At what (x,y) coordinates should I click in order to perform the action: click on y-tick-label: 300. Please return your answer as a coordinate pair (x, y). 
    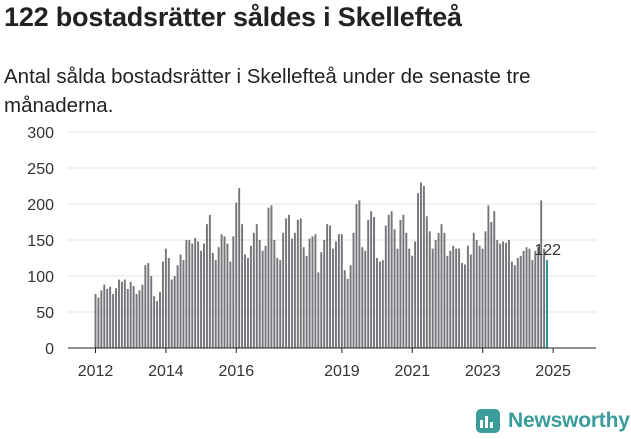
    Looking at the image, I should click on (40, 133).